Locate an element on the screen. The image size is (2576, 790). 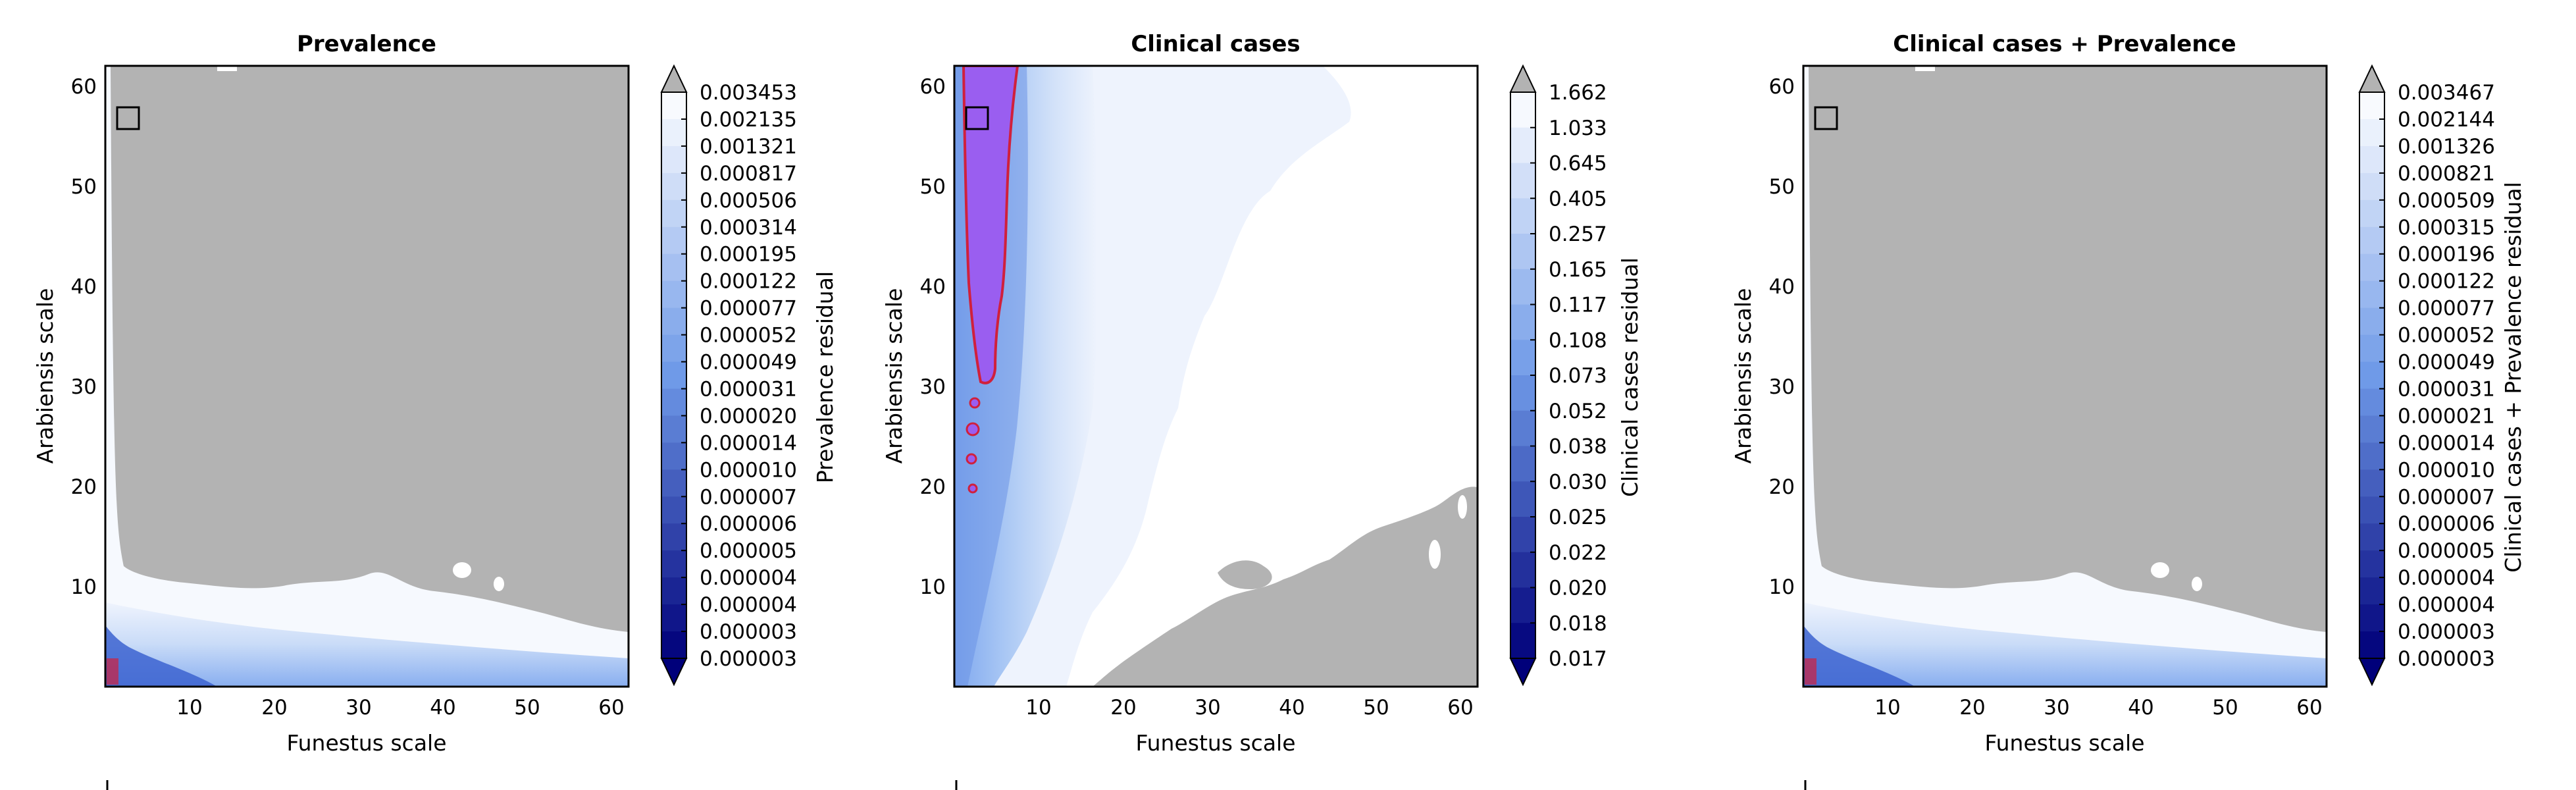
combined-xlabel: Funestus scale is located at coordinates (2064, 743).